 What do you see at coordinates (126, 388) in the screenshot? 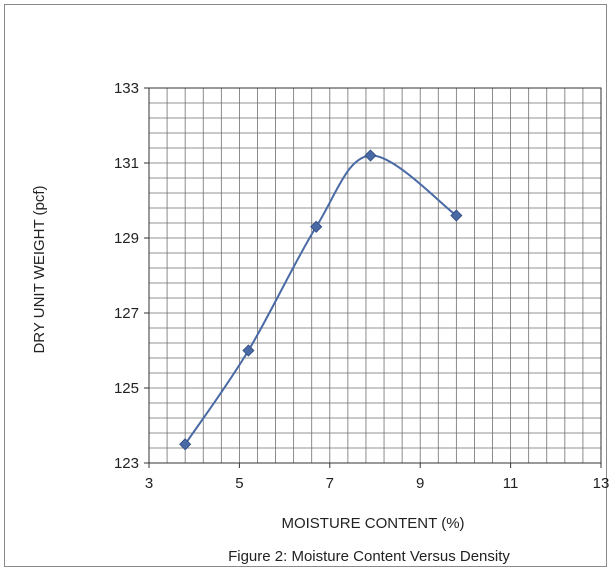
I see `y-tick-label: 125` at bounding box center [126, 388].